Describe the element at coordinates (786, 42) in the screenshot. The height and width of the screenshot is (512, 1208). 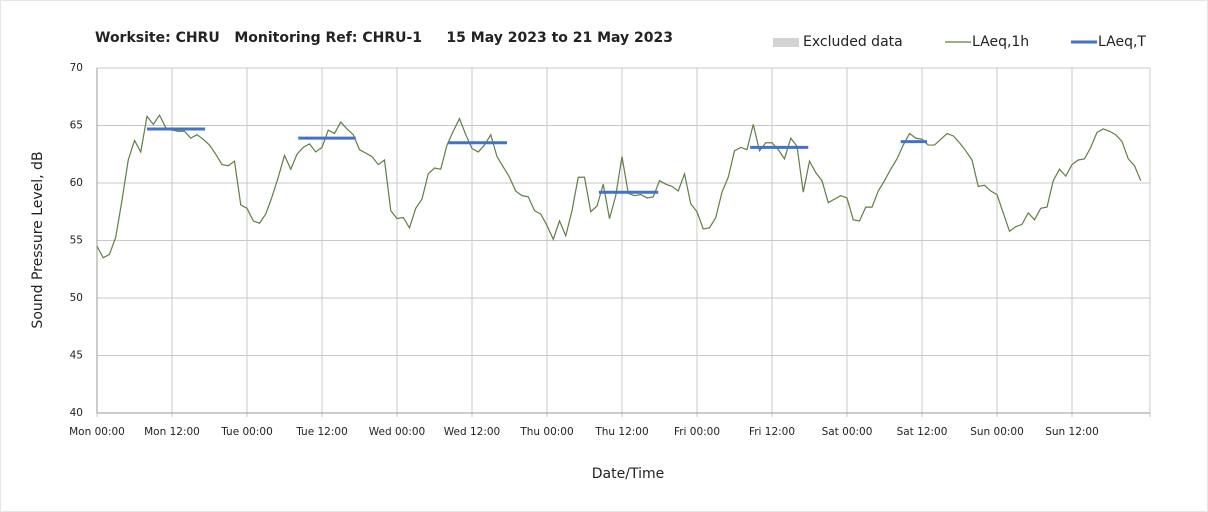
I see `legend-swatch` at that location.